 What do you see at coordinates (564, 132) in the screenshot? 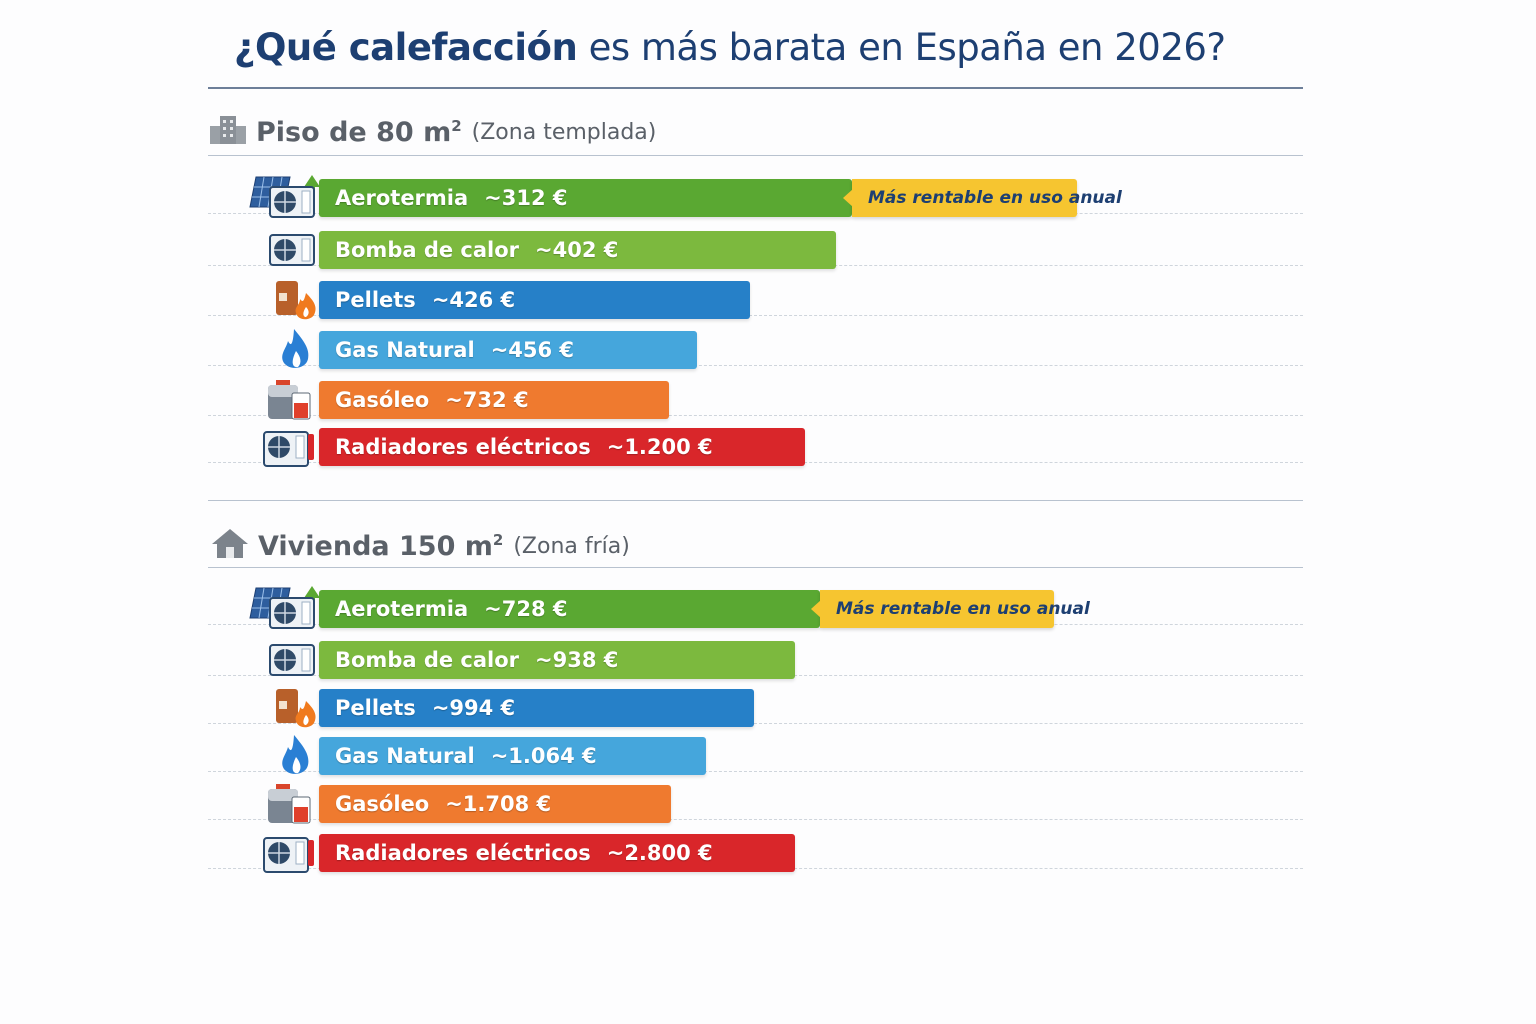
I see `section-subtitle: (Zona templada)` at bounding box center [564, 132].